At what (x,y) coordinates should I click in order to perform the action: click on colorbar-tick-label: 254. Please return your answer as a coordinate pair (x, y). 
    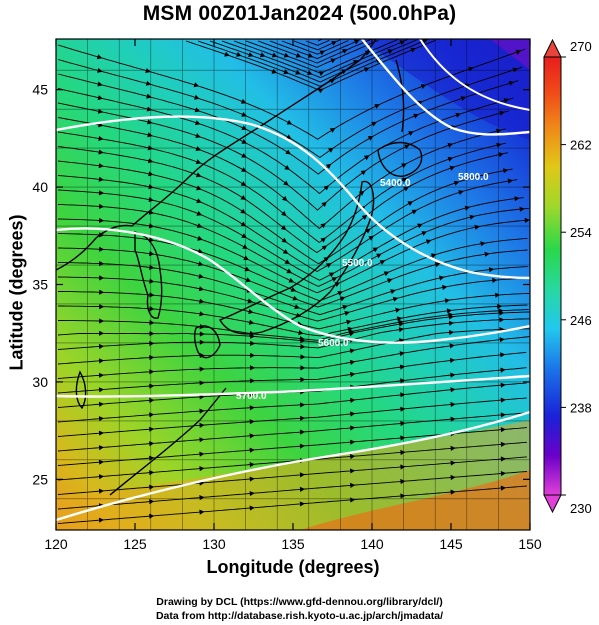
    Looking at the image, I should click on (581, 232).